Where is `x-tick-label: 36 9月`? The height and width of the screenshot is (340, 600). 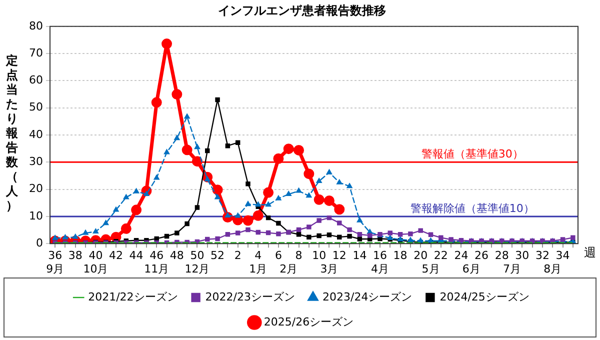
x-tick-label: 36 9月 is located at coordinates (55, 262).